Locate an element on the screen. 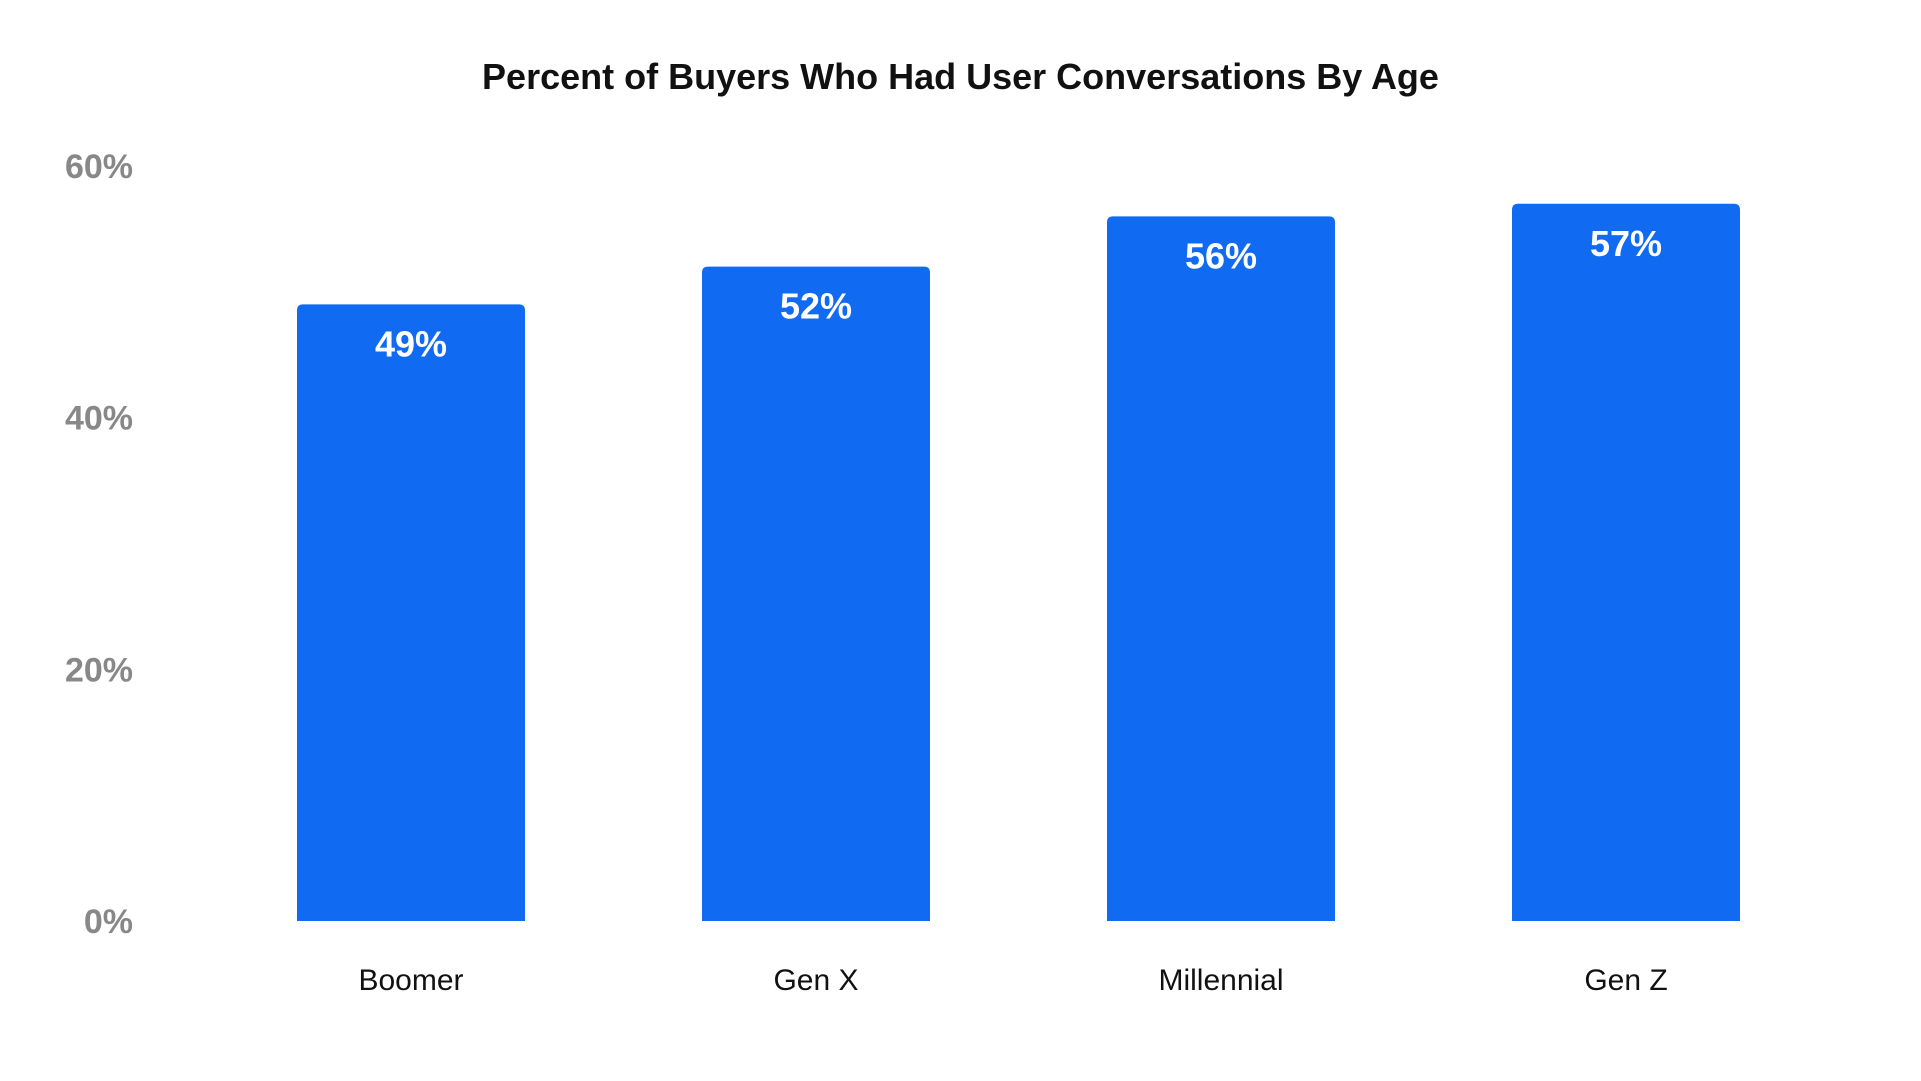 Image resolution: width=1921 pixels, height=1081 pixels. x-tick-label: Gen Z is located at coordinates (1625, 980).